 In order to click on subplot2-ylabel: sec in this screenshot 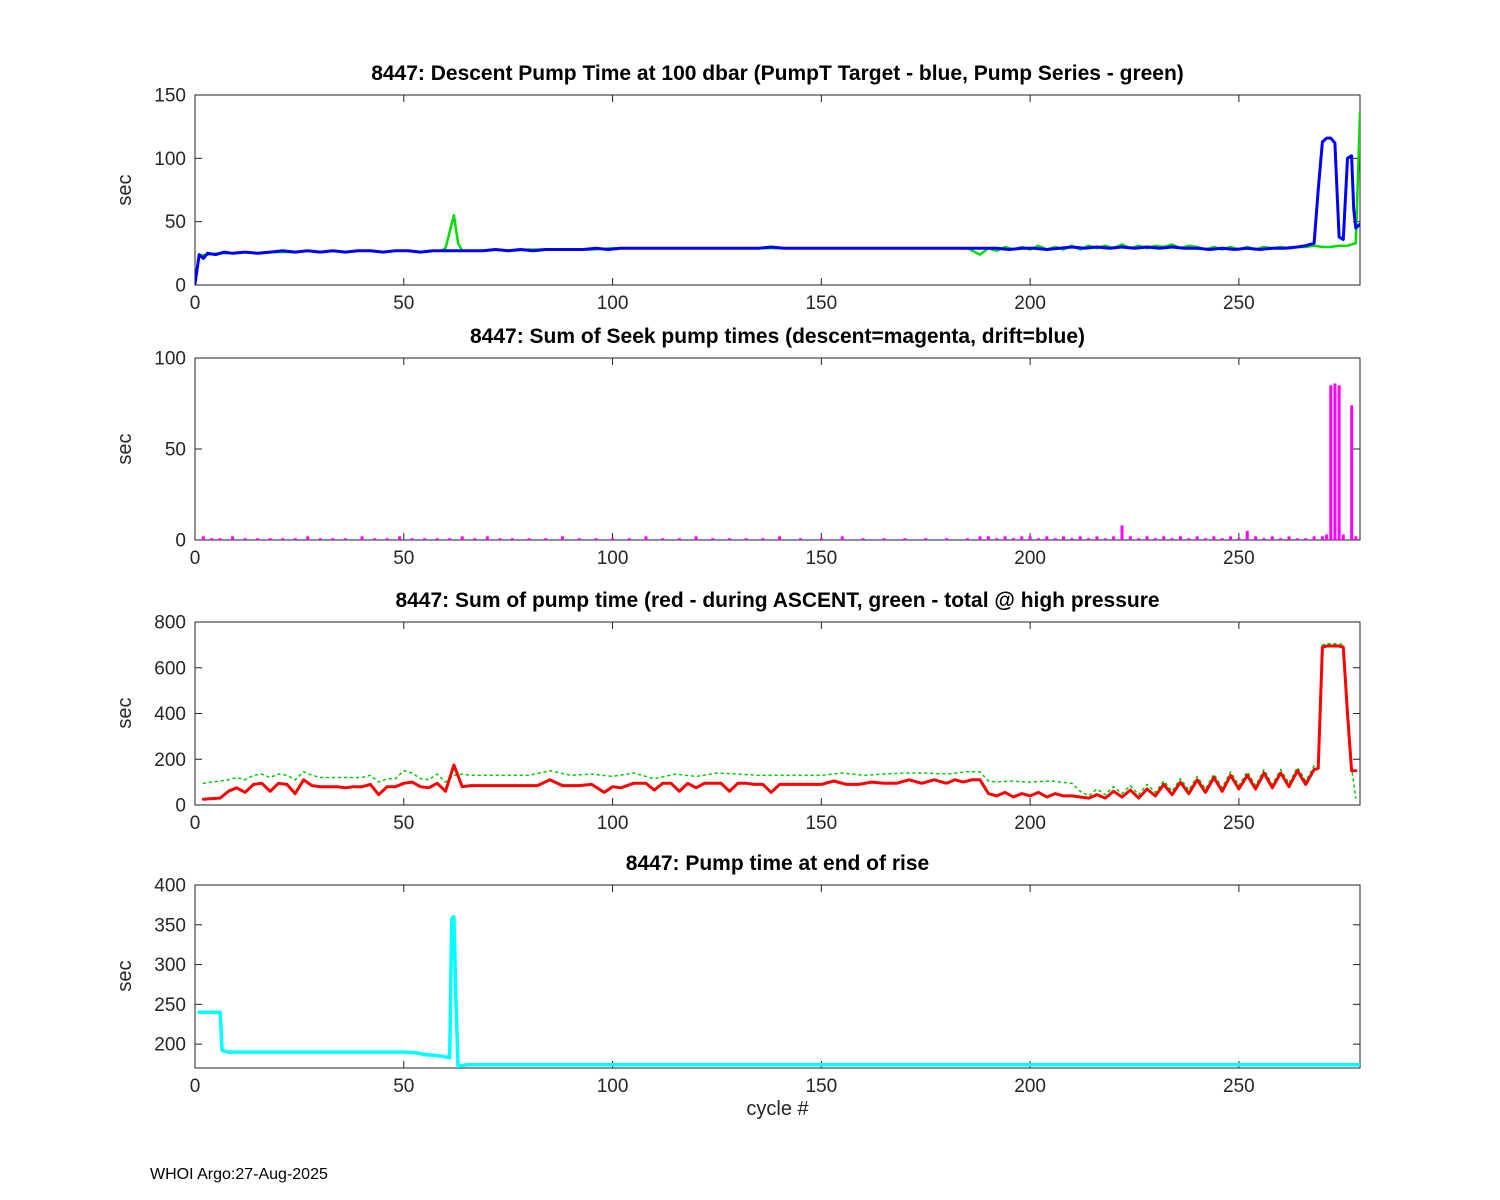, I will do `click(125, 449)`.